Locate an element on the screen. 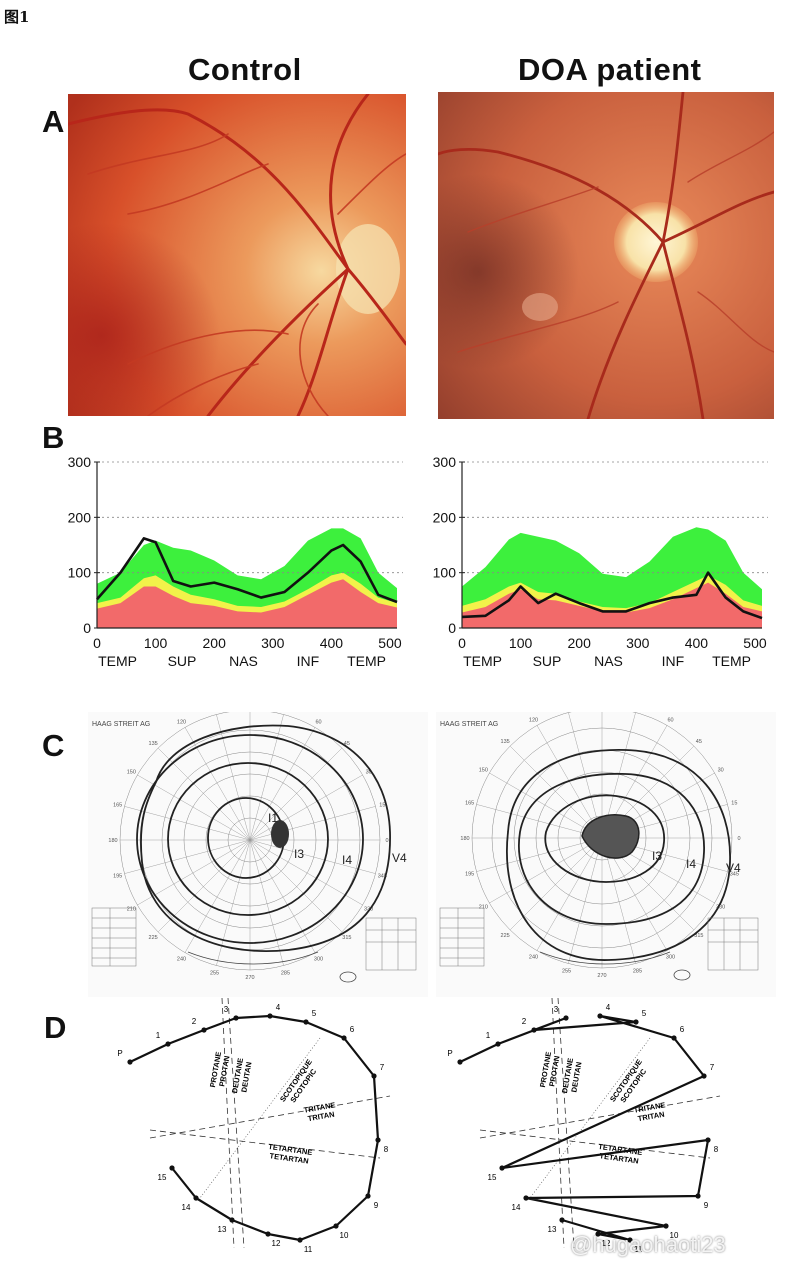  scotopic-axis is located at coordinates (590, 1118).